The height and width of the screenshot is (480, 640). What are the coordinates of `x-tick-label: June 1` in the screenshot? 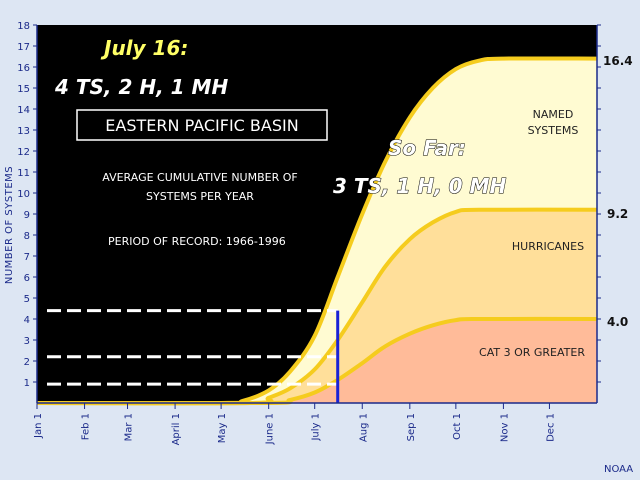 It's located at (270, 429).